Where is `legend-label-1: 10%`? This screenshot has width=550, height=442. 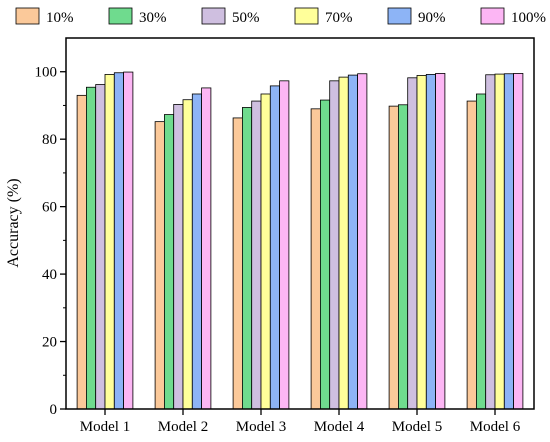
legend-label-1: 10% is located at coordinates (60, 18).